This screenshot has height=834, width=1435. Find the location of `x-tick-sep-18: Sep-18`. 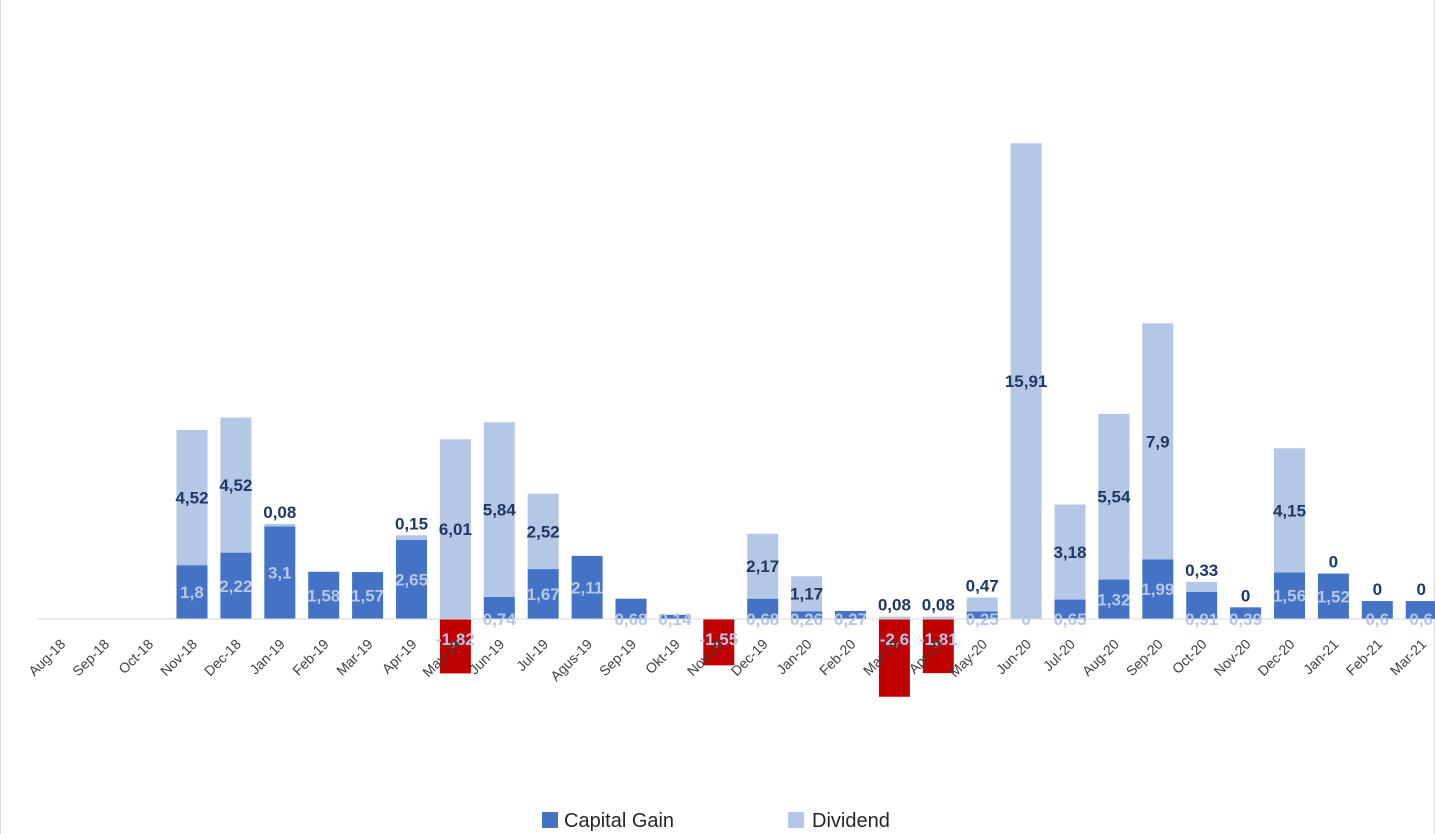

x-tick-sep-18: Sep-18 is located at coordinates (90, 657).